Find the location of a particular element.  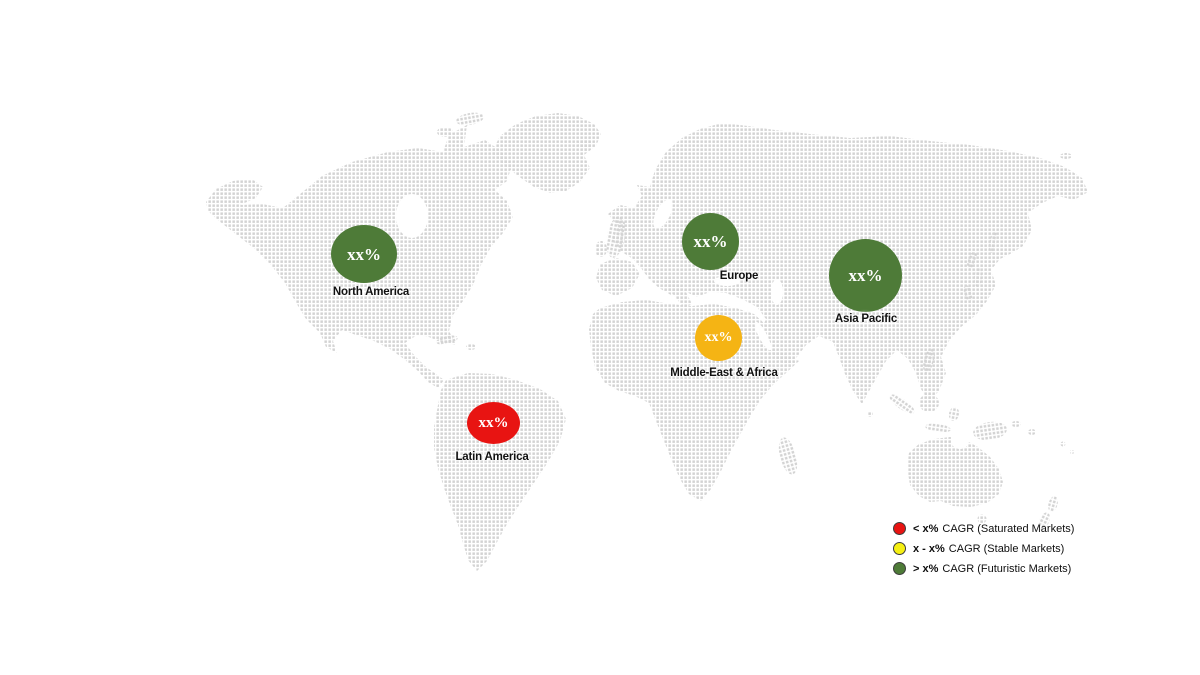

legend-text: < x% CAGR (Saturated Markets) is located at coordinates (993, 529).